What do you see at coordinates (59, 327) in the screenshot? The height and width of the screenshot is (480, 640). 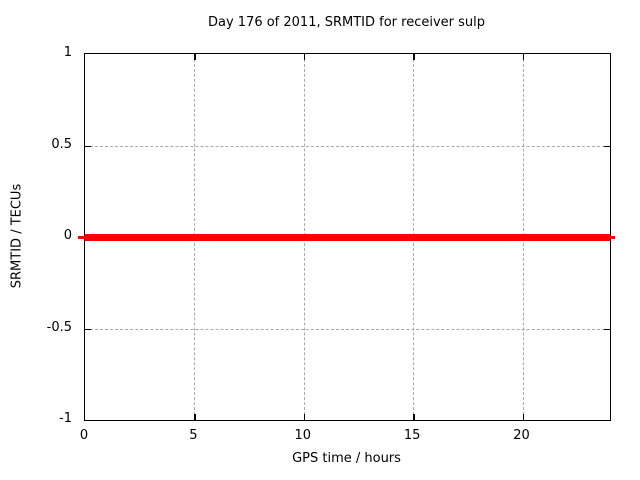 I see `ytick-label--0.5: -0.5` at bounding box center [59, 327].